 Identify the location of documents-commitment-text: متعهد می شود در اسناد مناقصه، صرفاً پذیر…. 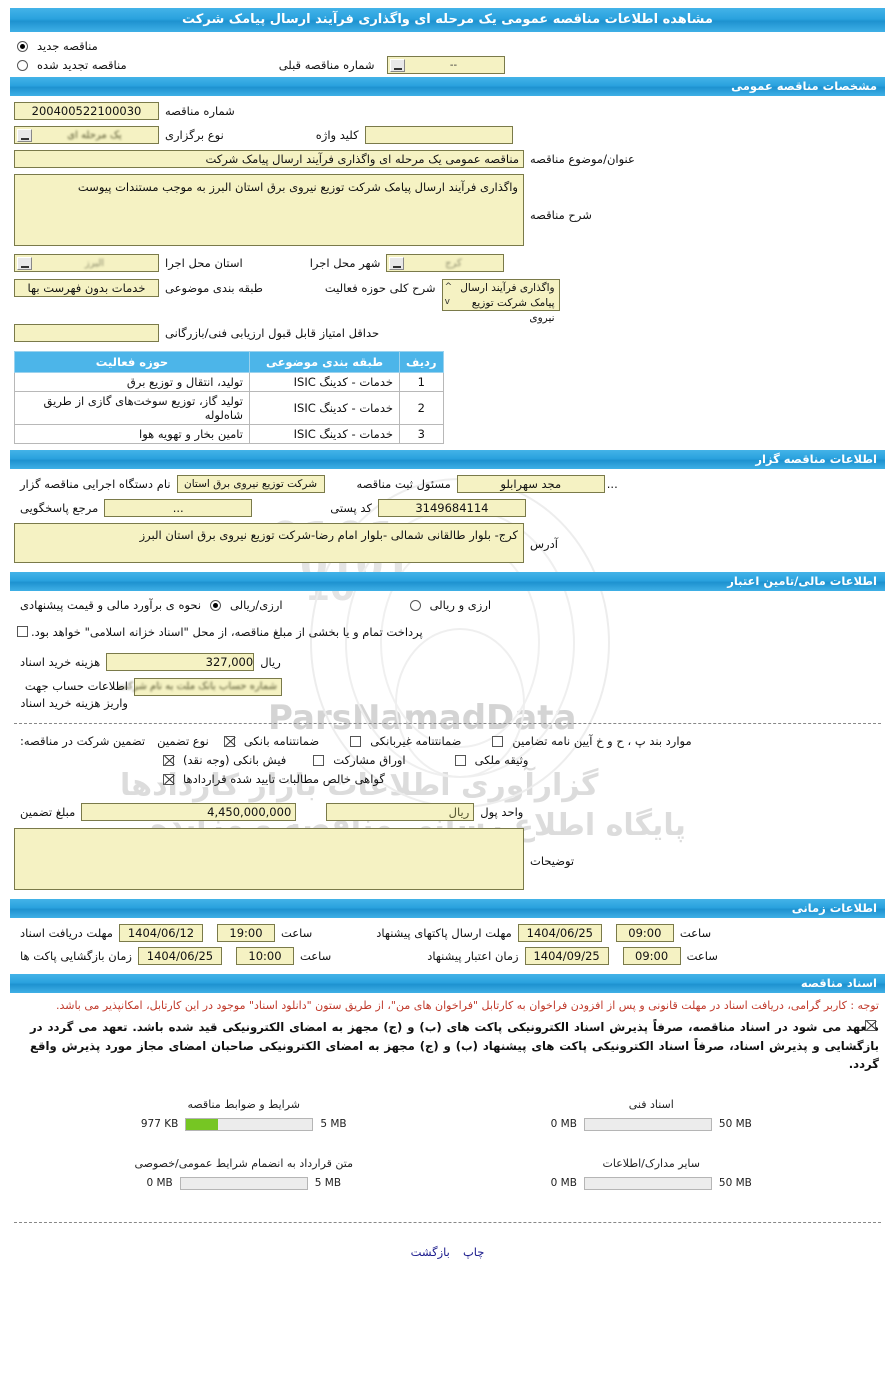
(454, 1046).